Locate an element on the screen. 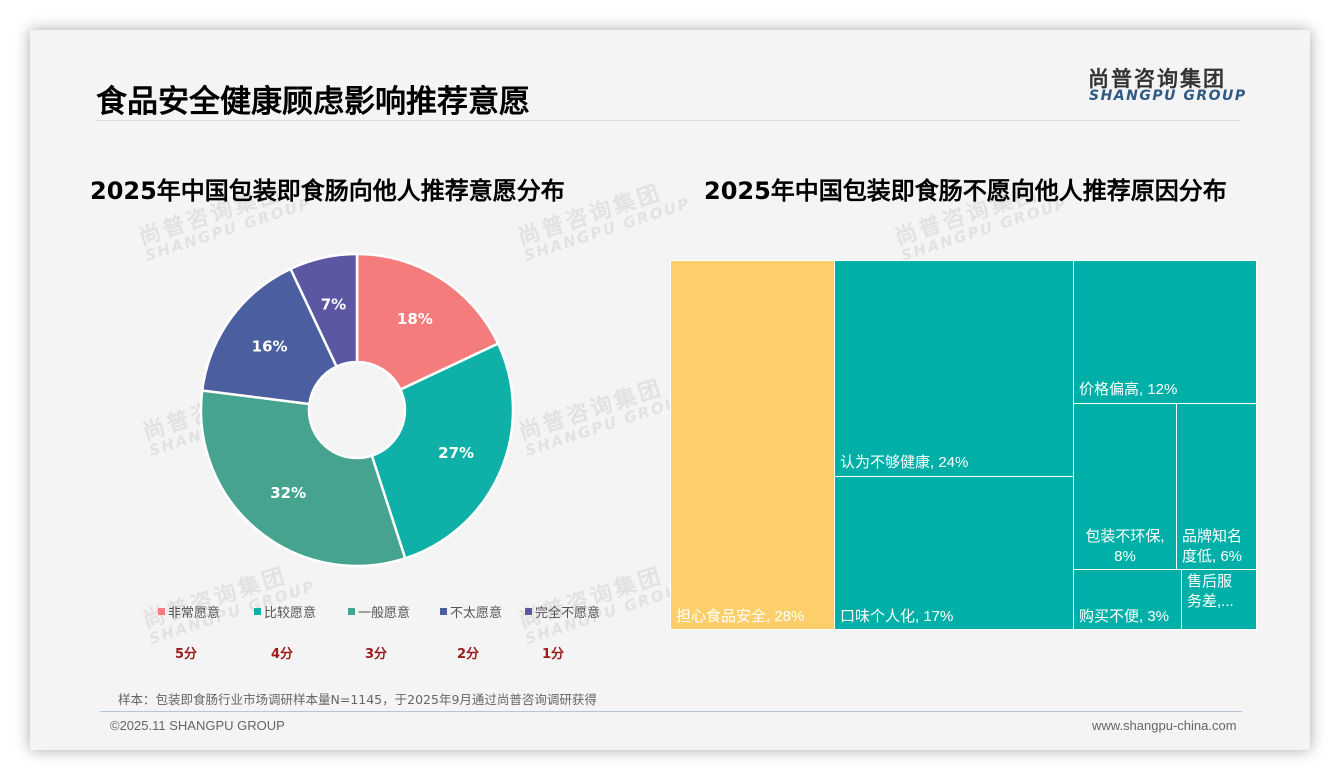  donut-labels: 18% 27% 32% 16% 7% is located at coordinates (363, 399).